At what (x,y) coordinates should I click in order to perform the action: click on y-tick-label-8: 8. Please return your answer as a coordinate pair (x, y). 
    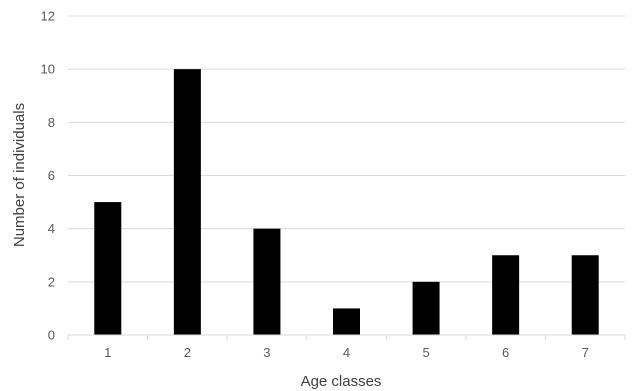
    Looking at the image, I should click on (51, 122).